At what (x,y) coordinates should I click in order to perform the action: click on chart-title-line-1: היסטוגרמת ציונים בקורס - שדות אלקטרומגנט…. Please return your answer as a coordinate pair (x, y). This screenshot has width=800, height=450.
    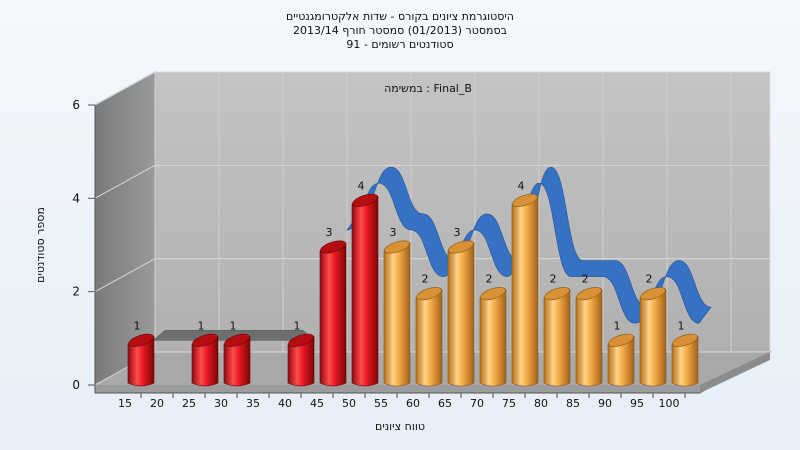
    Looking at the image, I should click on (400, 16).